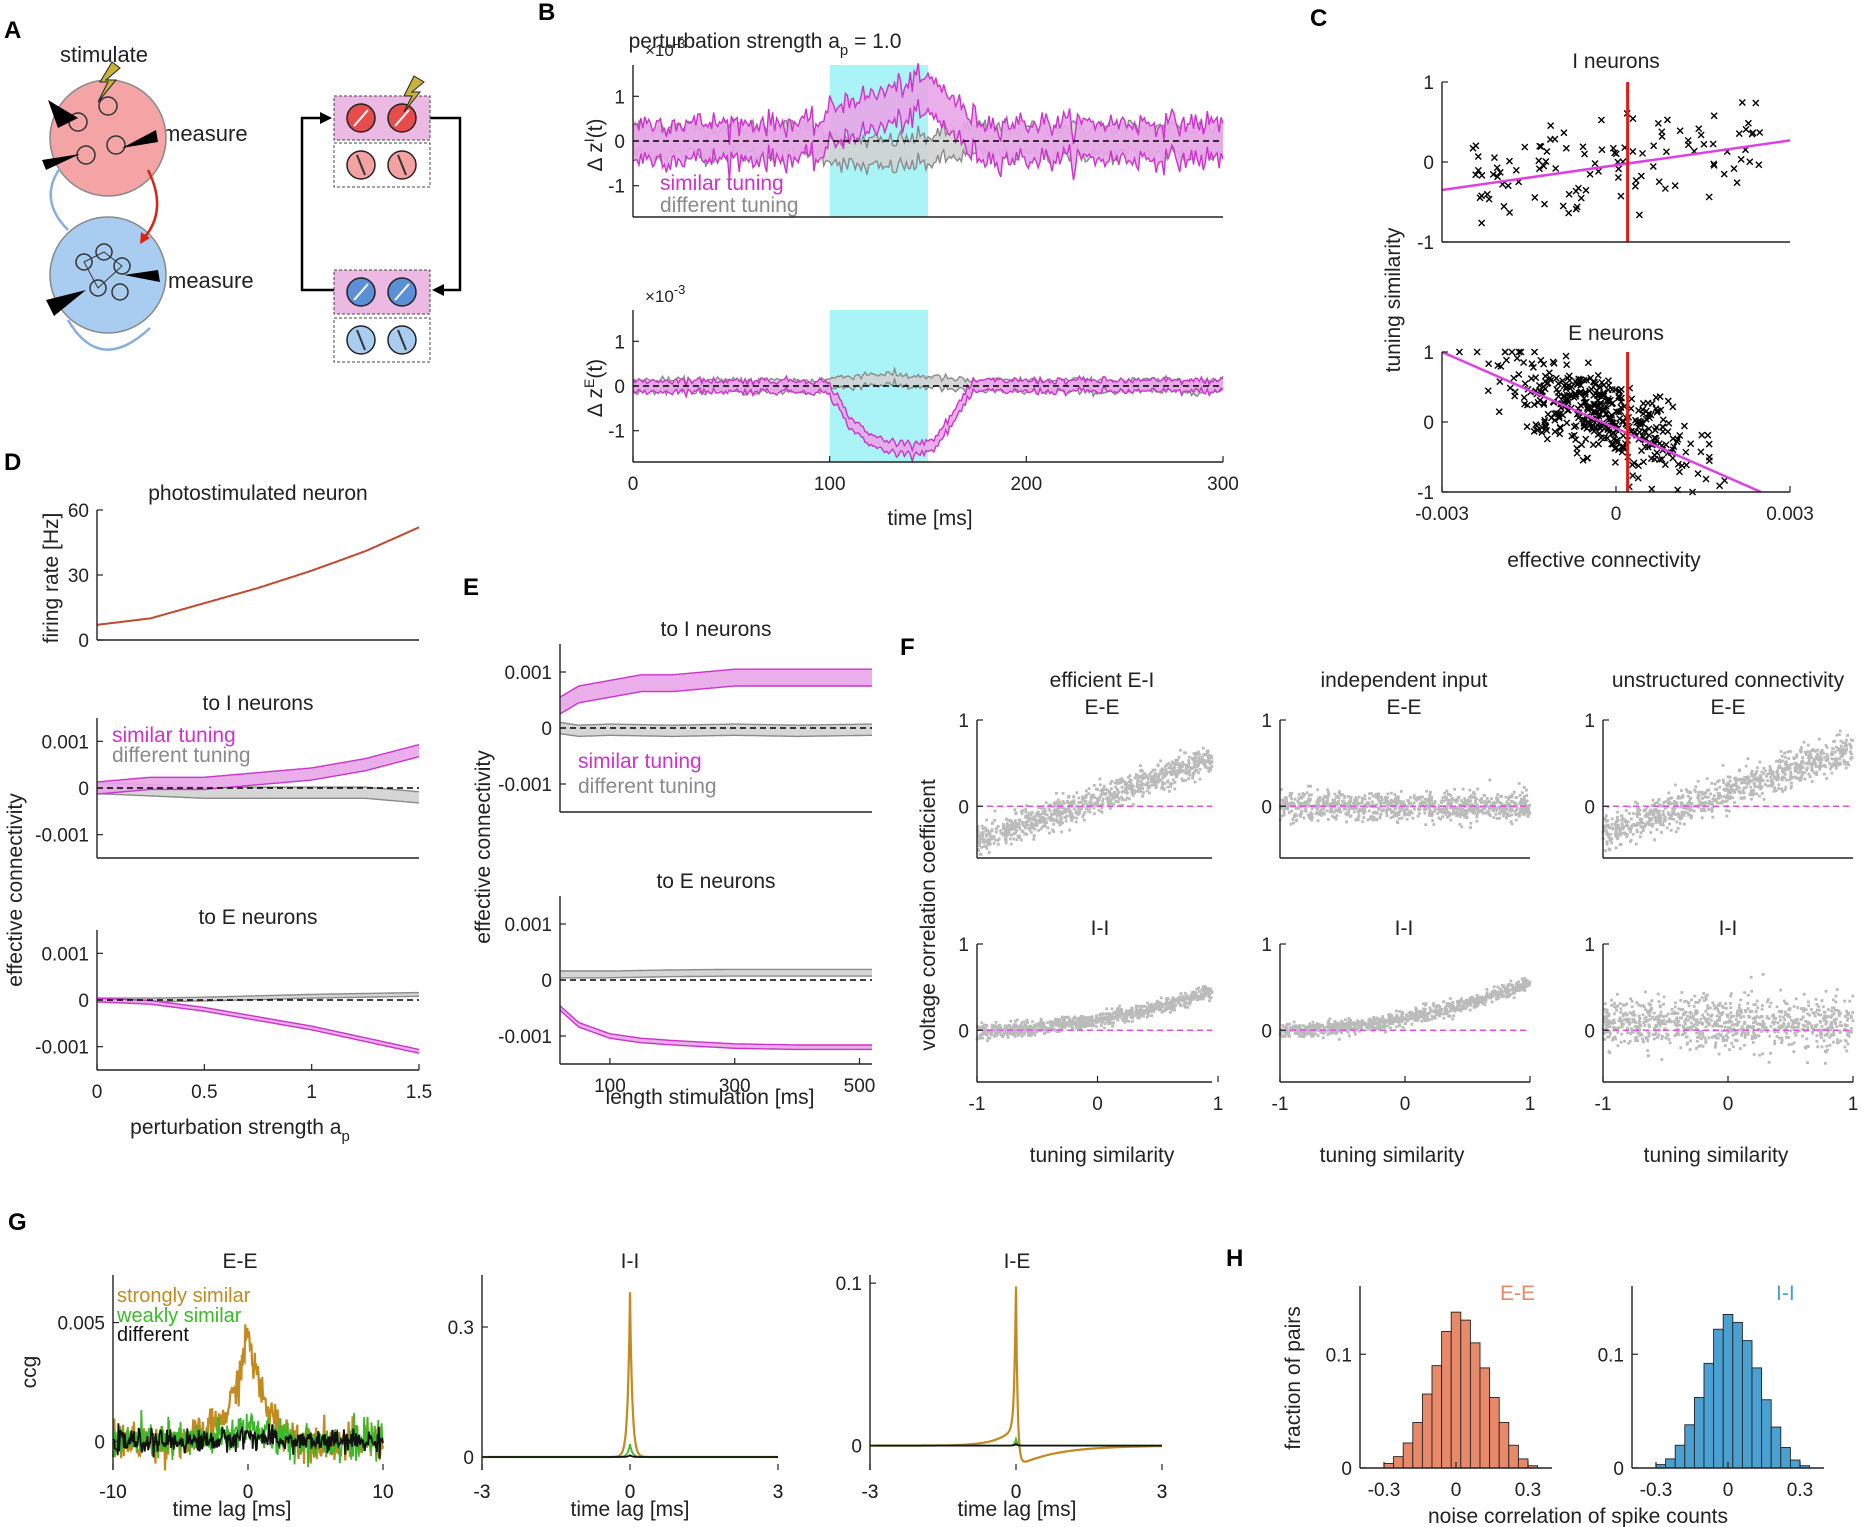  I want to click on electrode-icon, so click(142, 276).